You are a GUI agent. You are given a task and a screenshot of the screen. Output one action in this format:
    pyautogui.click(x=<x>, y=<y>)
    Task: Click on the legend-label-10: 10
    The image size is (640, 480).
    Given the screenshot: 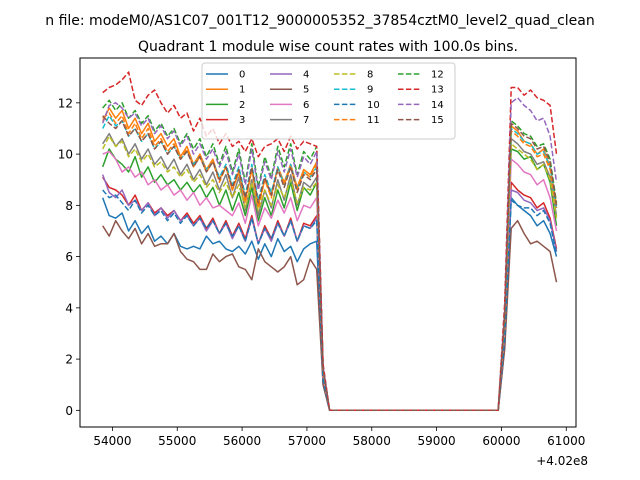 What is the action you would take?
    pyautogui.click(x=373, y=105)
    